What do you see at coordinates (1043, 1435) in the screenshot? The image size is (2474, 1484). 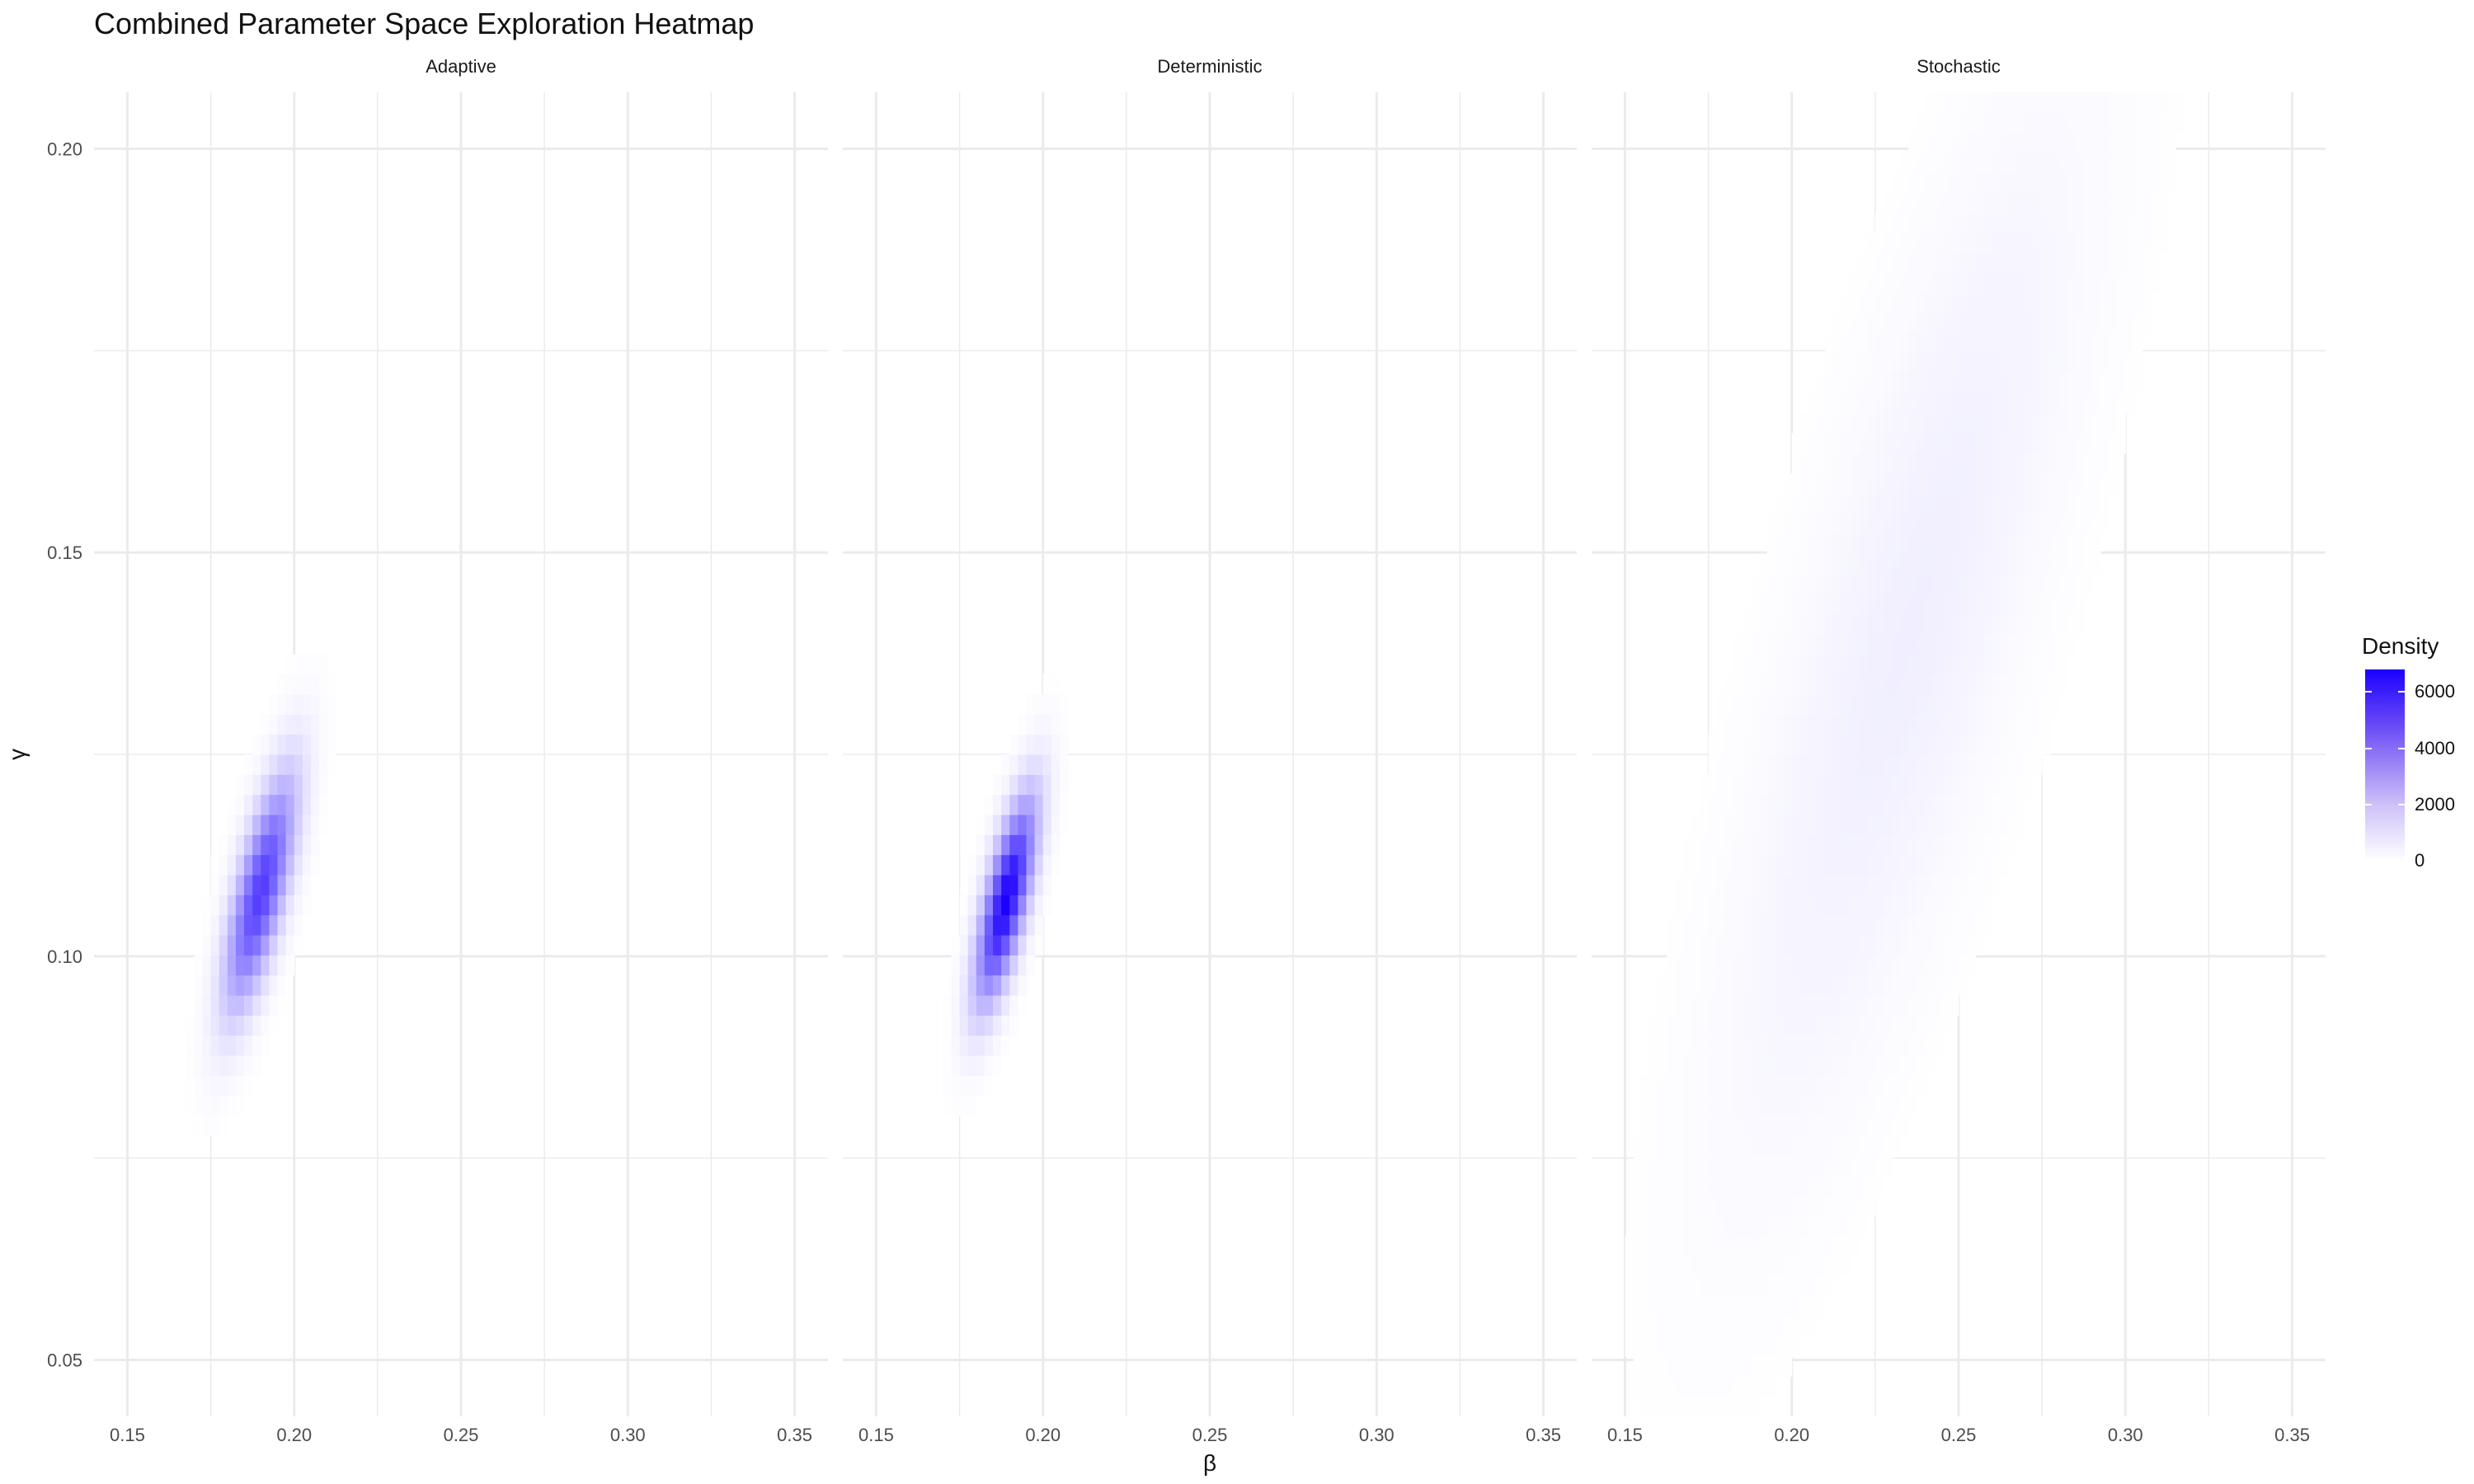 I see `x-tick-label: 0.20` at bounding box center [1043, 1435].